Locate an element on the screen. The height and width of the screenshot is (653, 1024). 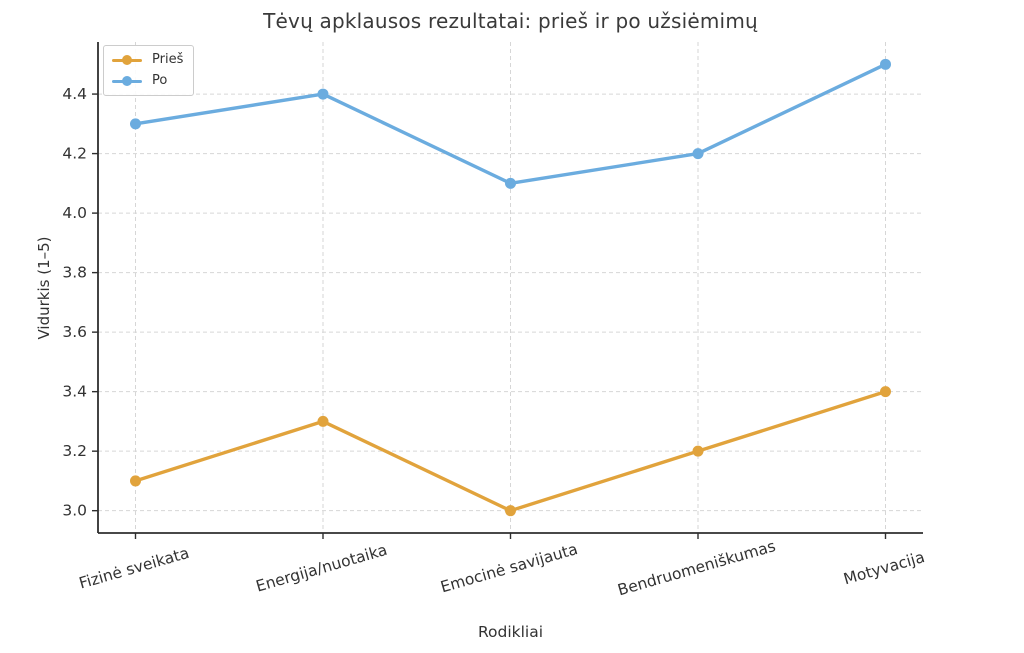
y-tick-label: 3.8 is located at coordinates (74, 273).